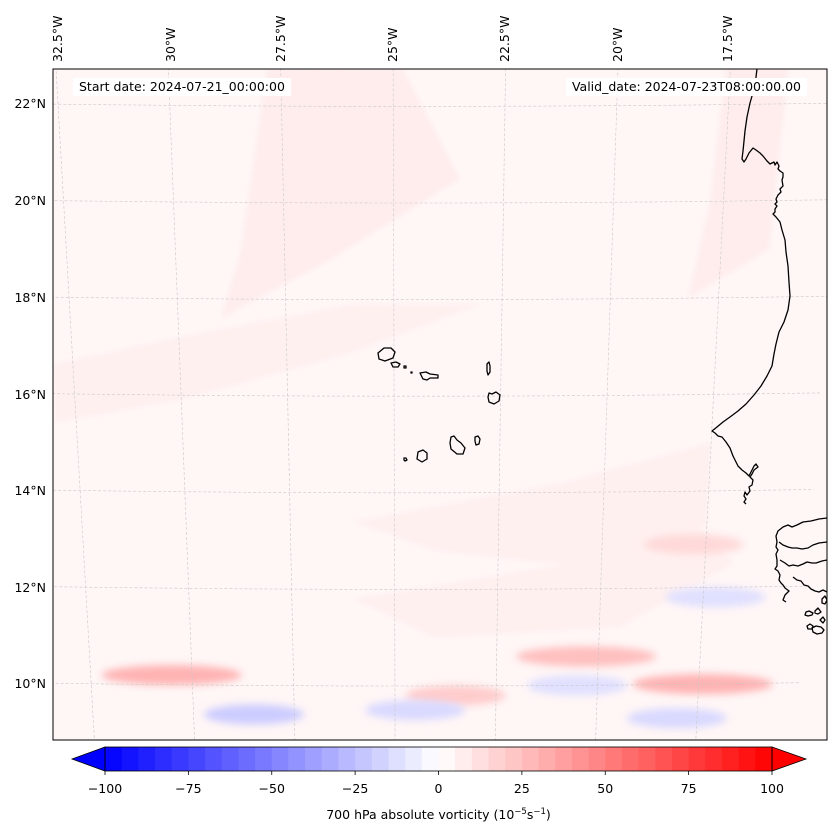  I want to click on island-fogo, so click(422, 456).